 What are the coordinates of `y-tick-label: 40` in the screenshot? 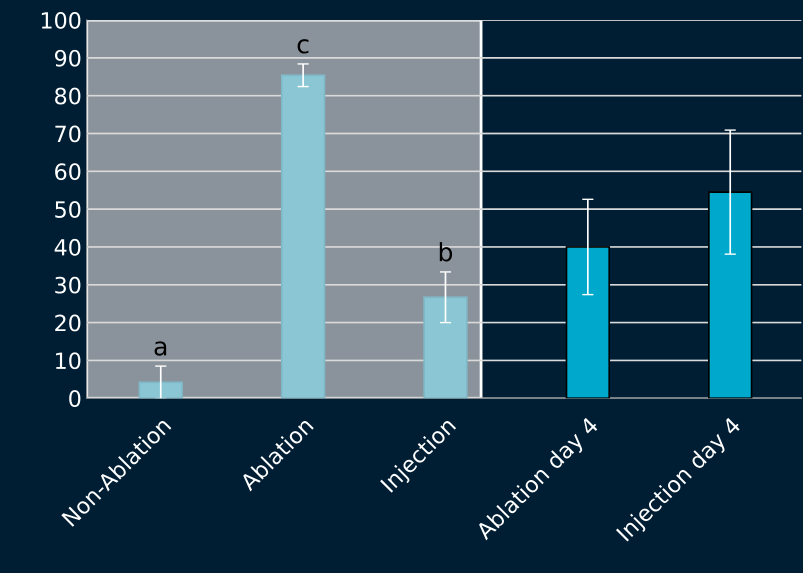 It's located at (67, 247).